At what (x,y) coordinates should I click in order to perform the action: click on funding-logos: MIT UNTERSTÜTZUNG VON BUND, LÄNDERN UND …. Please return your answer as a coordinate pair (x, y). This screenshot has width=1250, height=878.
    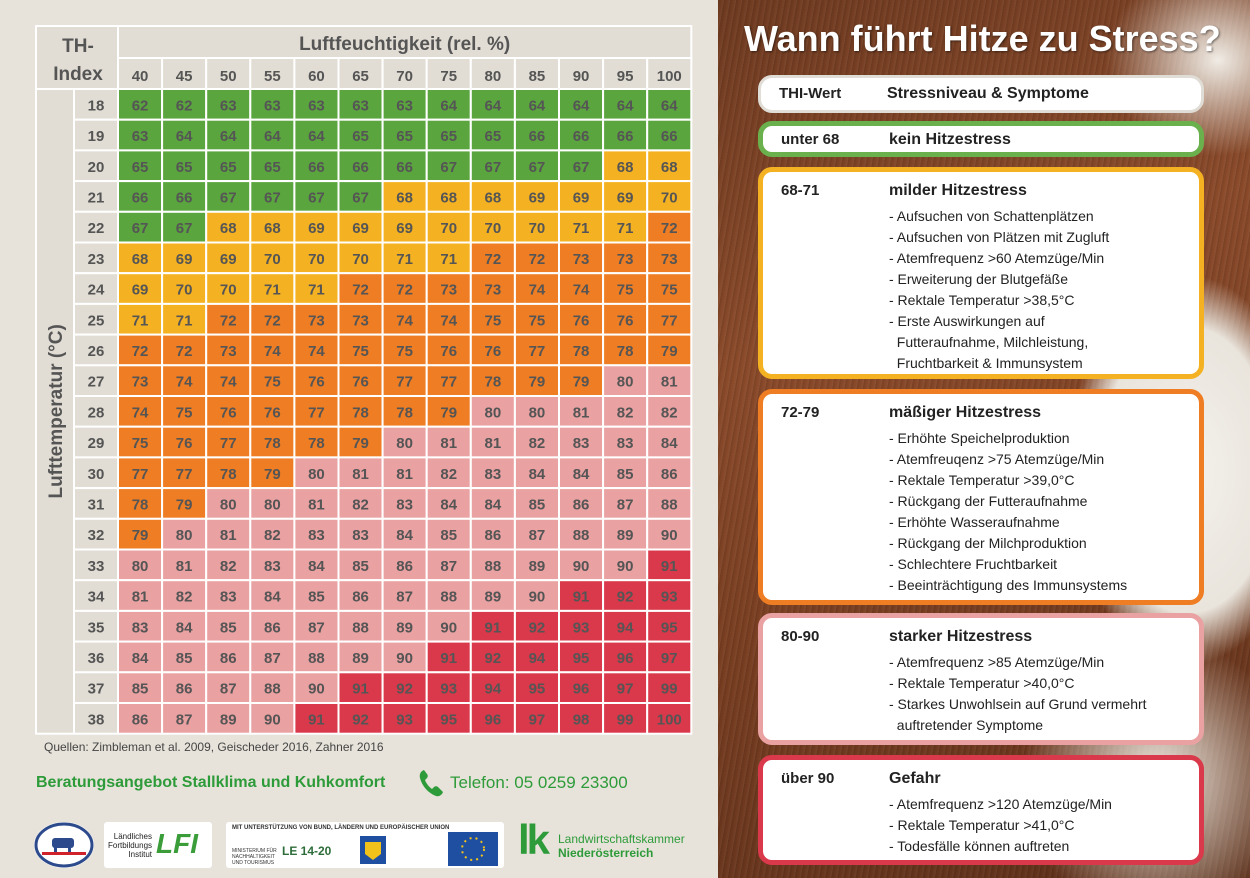
    Looking at the image, I should click on (365, 845).